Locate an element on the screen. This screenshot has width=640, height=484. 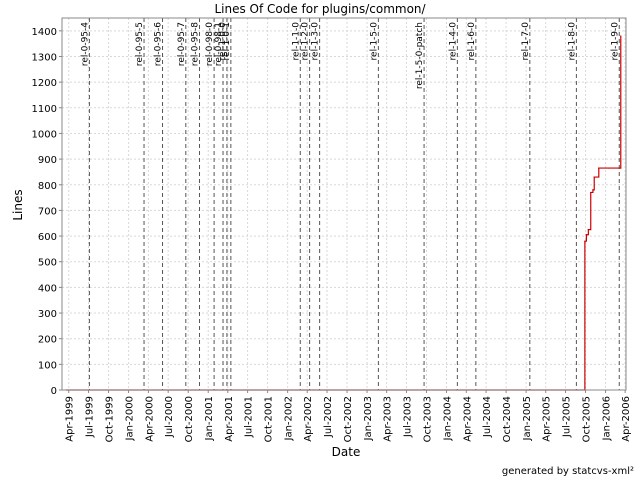
x-tick-label: Jul-2000 is located at coordinates (169, 417).